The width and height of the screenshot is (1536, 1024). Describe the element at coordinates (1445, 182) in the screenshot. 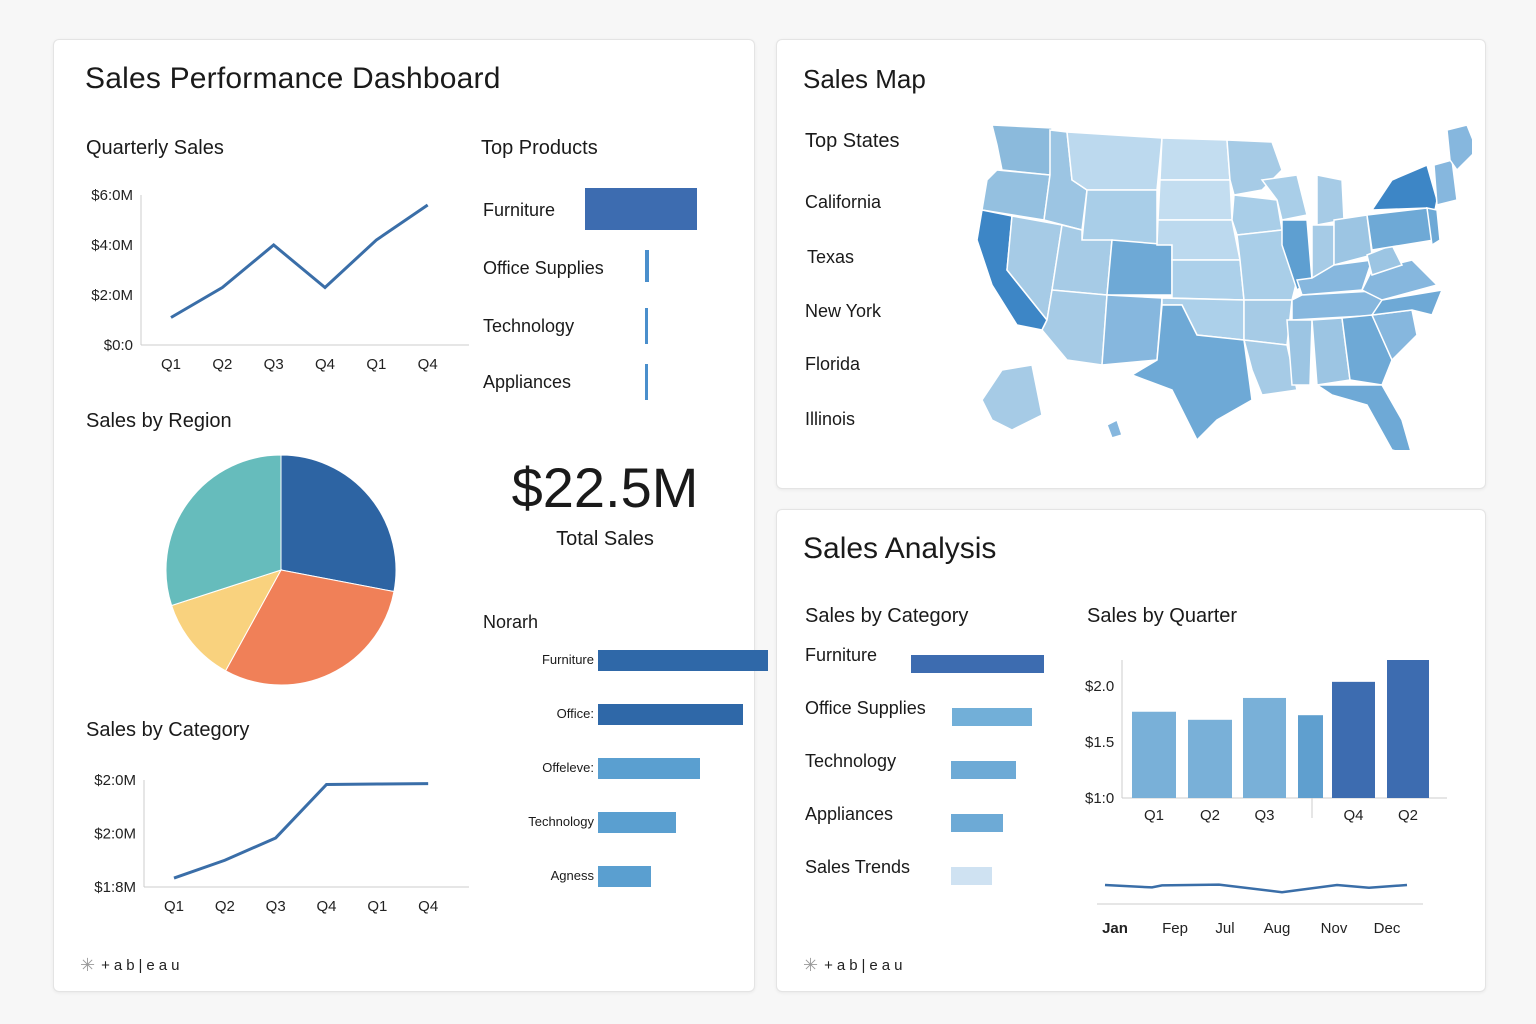

I see `state-shape-ne-states` at that location.